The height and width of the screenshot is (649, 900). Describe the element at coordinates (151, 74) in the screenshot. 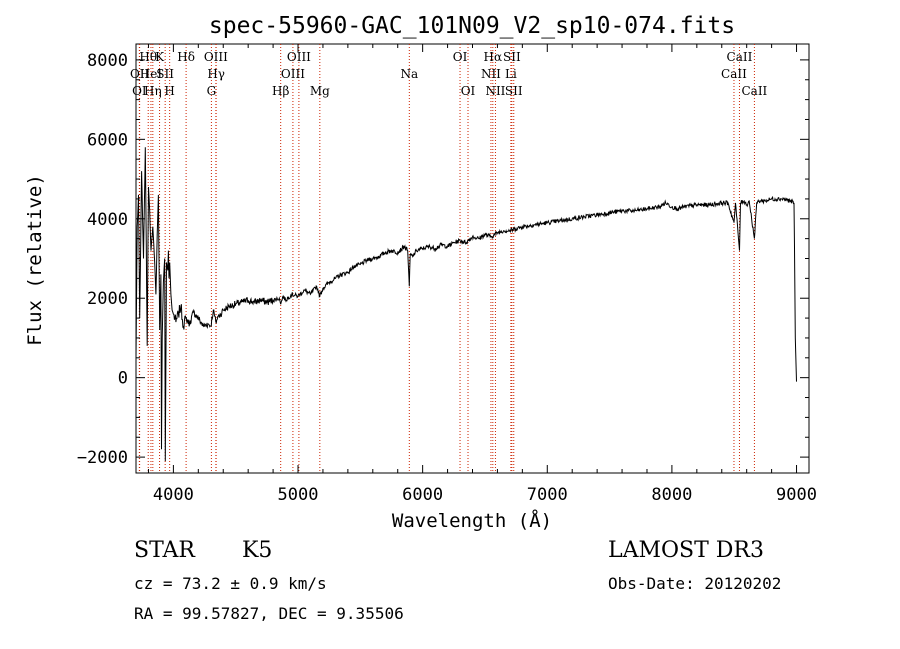

I see `line-marker-label-3: HeI` at that location.